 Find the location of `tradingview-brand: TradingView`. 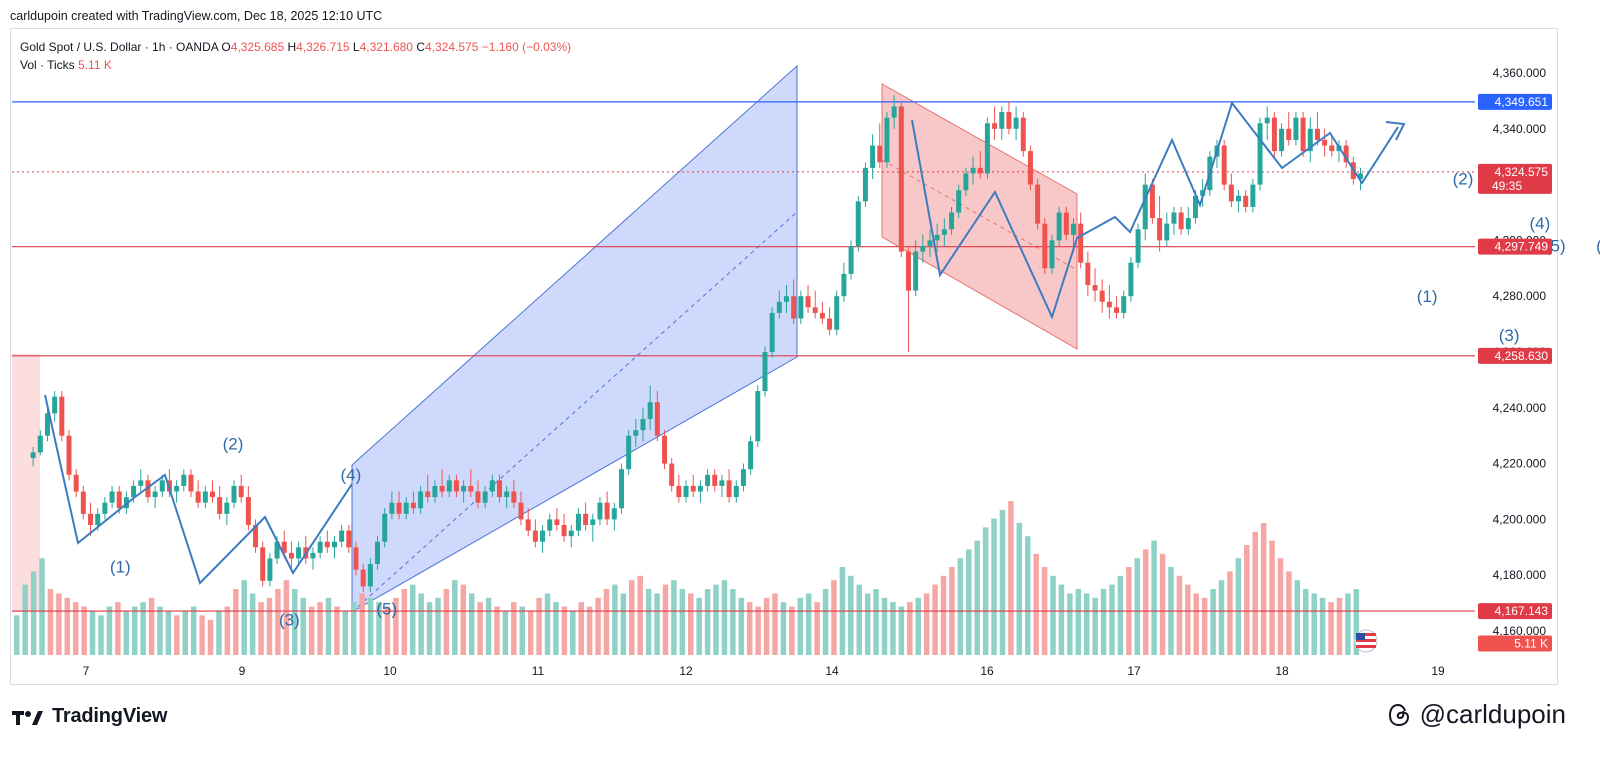

tradingview-brand: TradingView is located at coordinates (89, 716).